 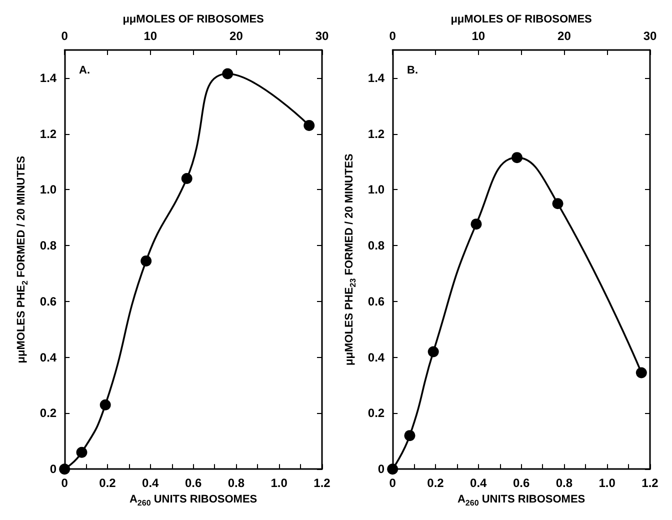 What do you see at coordinates (351, 260) in the screenshot?
I see `y-axis-title: μμMOLES PHE23 FORMED / 20 MINUTES` at bounding box center [351, 260].